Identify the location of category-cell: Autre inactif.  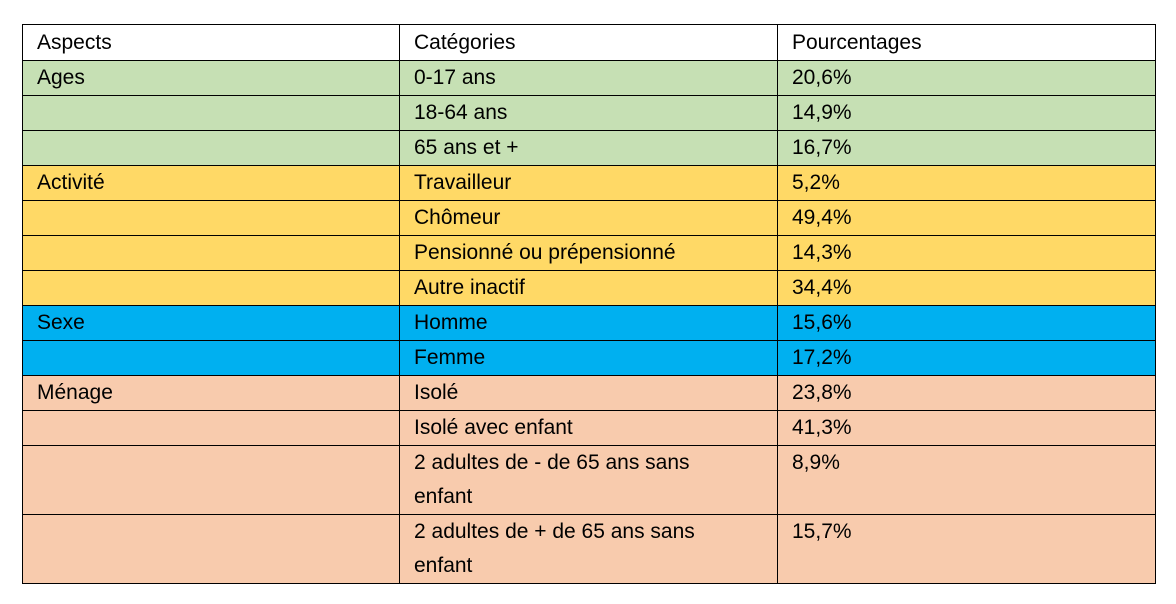
(588, 288).